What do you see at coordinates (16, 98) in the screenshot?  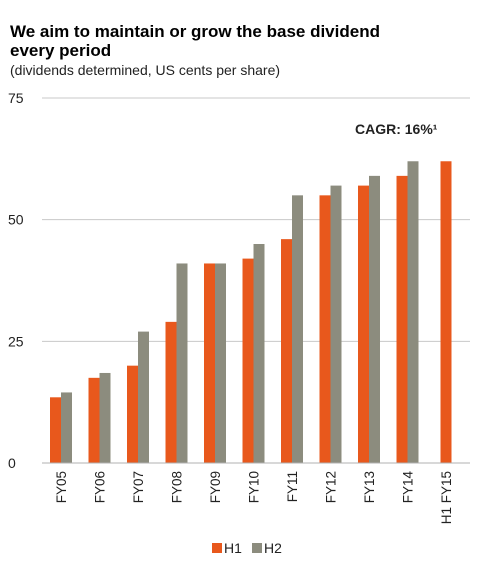 I see `y-tick-label: 75` at bounding box center [16, 98].